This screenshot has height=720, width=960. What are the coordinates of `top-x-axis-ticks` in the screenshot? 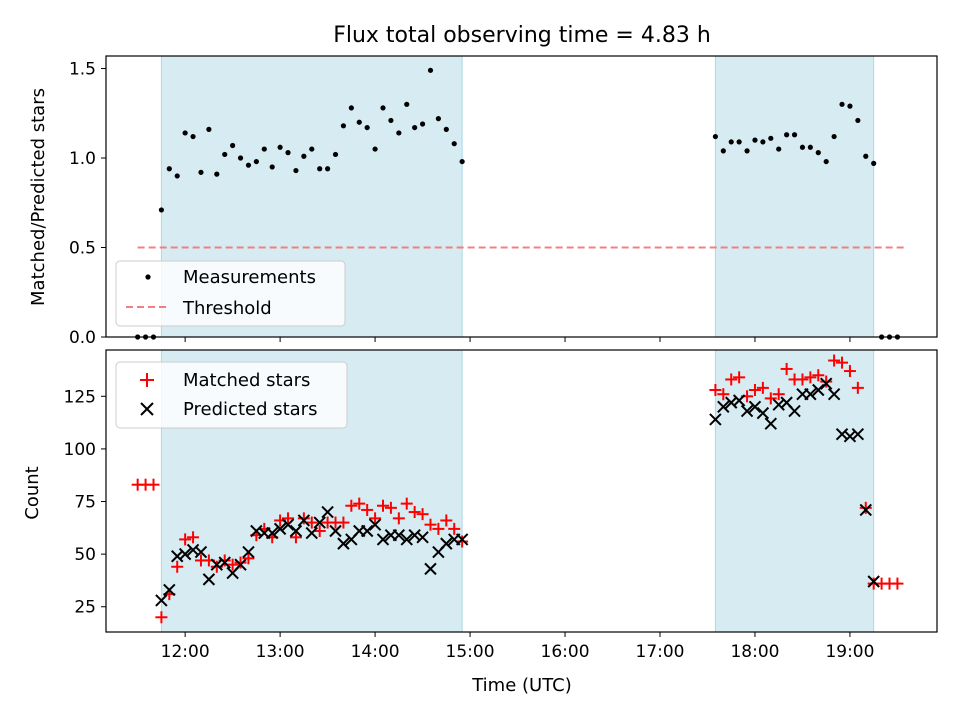 It's located at (517, 339).